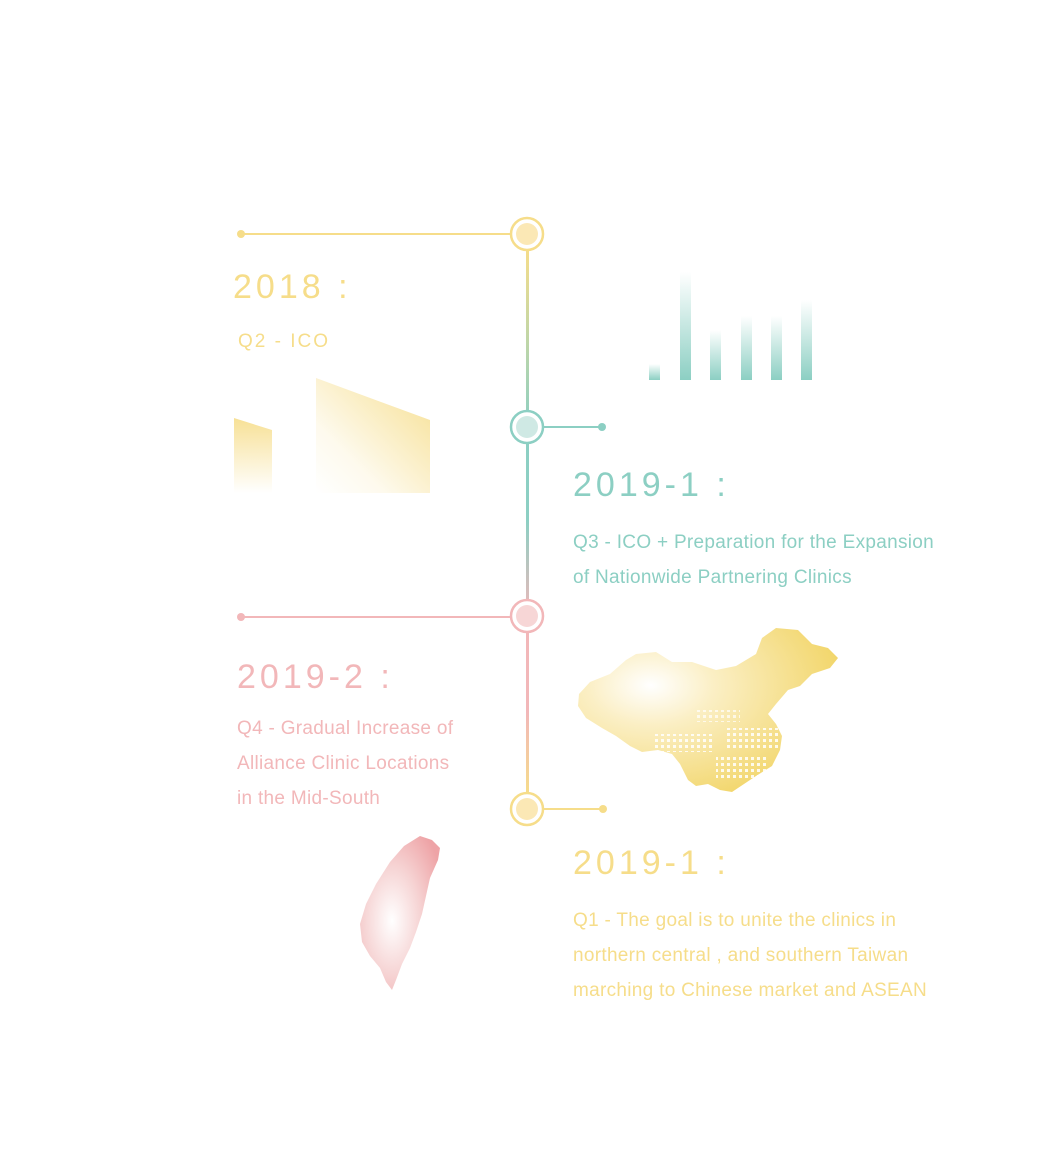 This screenshot has width=1053, height=1161. Describe the element at coordinates (332, 435) in the screenshot. I see `building-icon` at that location.